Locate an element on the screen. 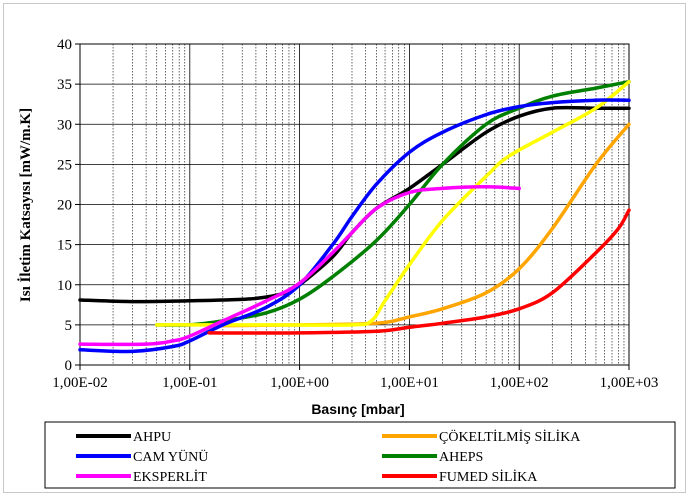  x-tick-label: 1,00E-02 is located at coordinates (79, 383).